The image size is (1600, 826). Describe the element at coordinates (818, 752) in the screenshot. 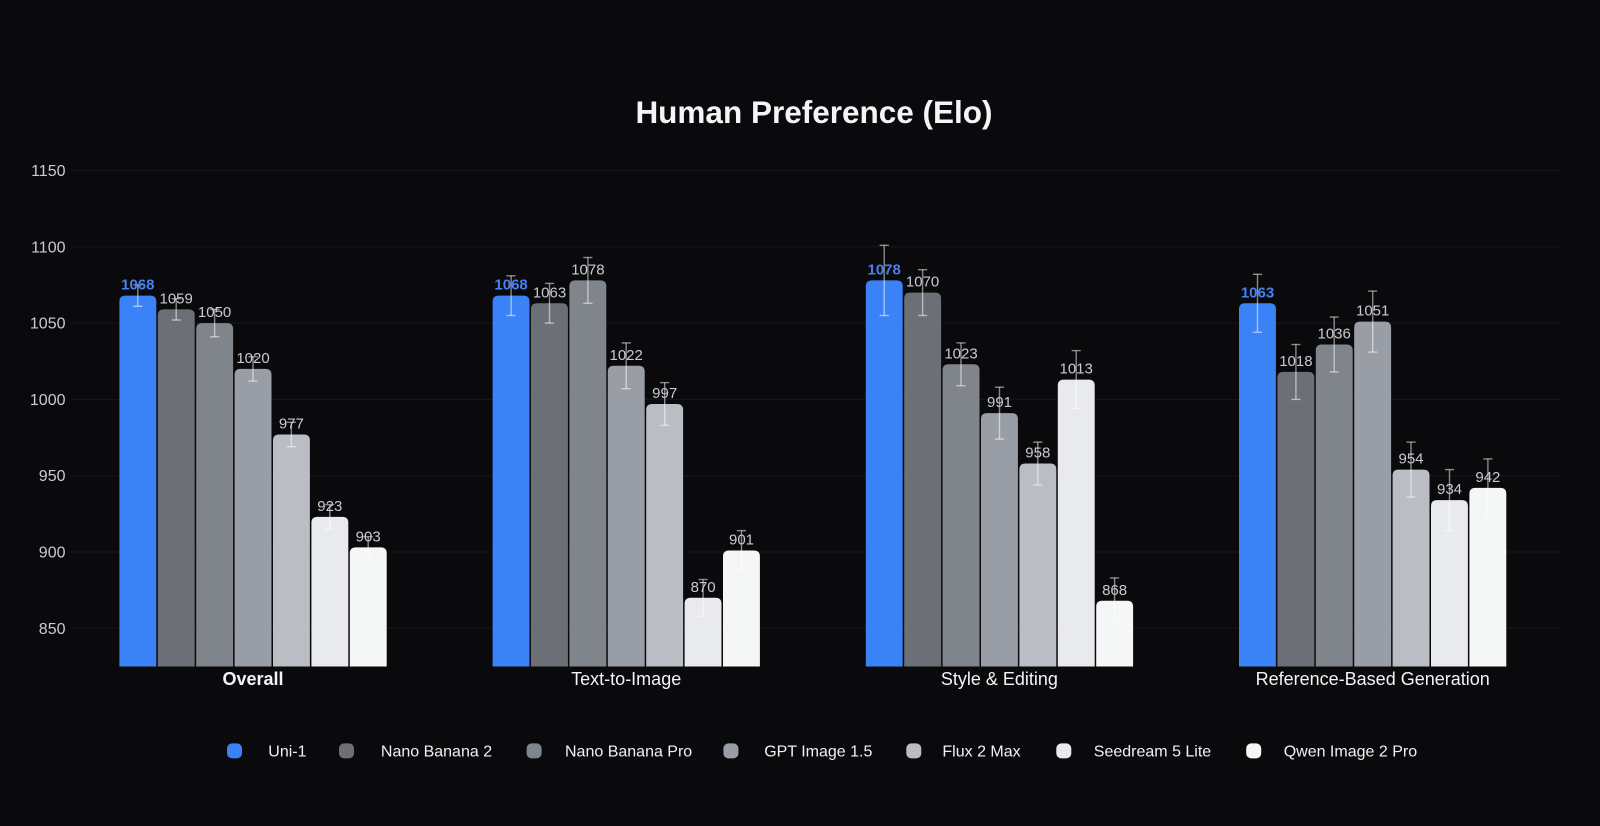

I see `svg-text: GPT Image 1.5` at that location.